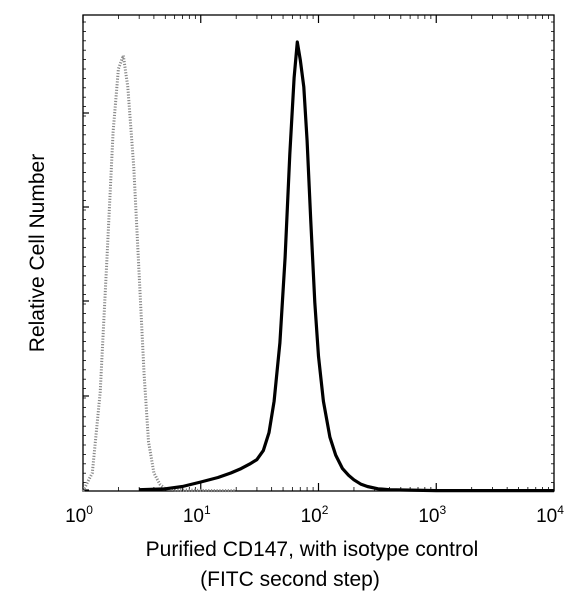 The height and width of the screenshot is (598, 574). I want to click on x-axis-subtitle: (FITC second step), so click(290, 579).